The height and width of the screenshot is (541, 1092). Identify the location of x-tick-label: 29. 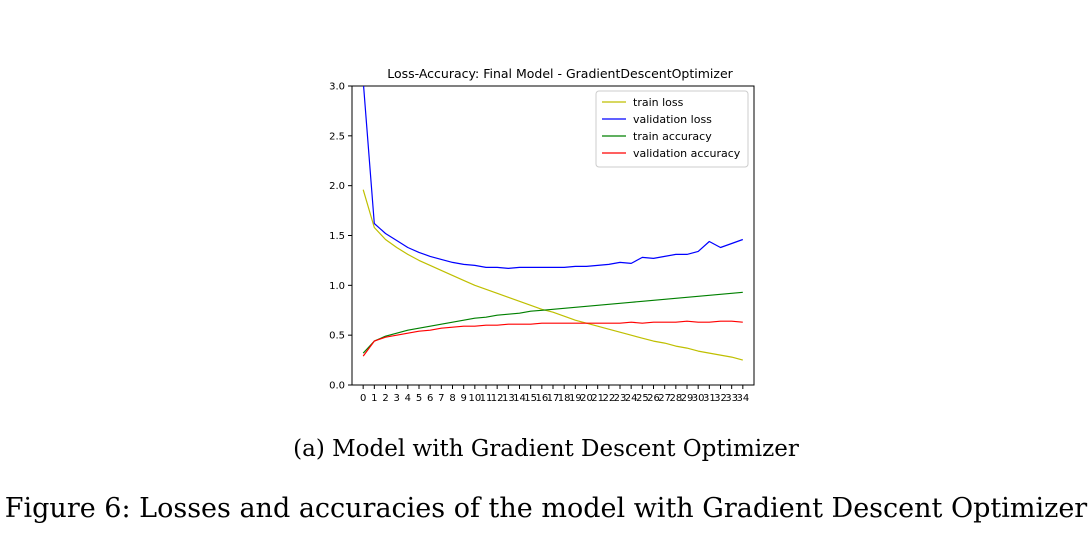
(687, 398).